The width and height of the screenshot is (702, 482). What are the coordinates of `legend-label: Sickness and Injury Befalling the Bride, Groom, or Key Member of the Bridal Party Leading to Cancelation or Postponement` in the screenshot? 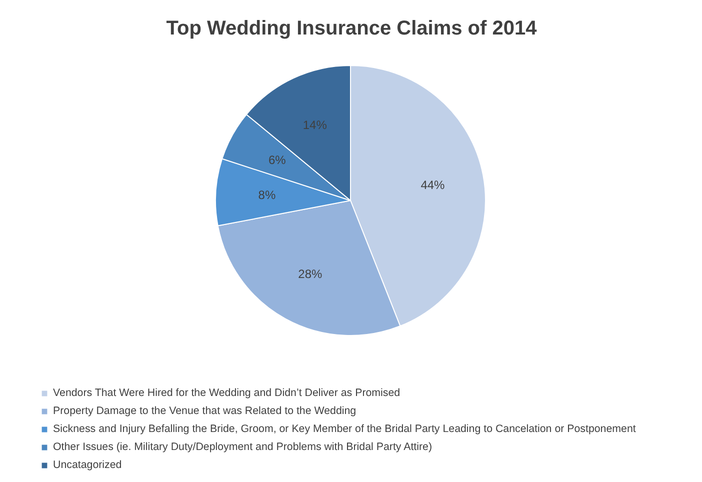 It's located at (344, 429).